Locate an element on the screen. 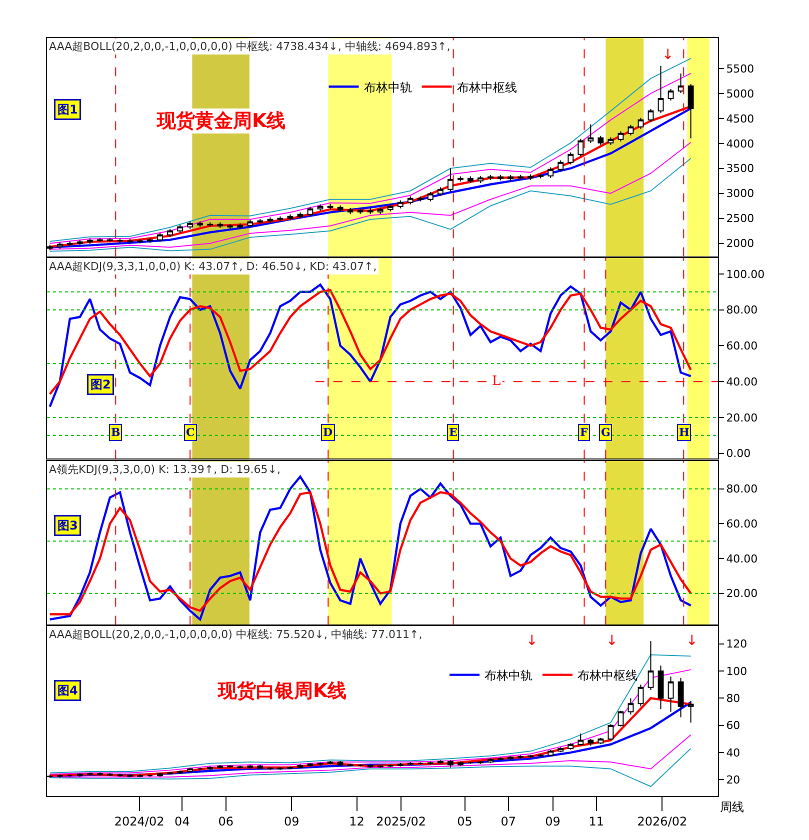  y-tick-label: 2000 is located at coordinates (740, 243).